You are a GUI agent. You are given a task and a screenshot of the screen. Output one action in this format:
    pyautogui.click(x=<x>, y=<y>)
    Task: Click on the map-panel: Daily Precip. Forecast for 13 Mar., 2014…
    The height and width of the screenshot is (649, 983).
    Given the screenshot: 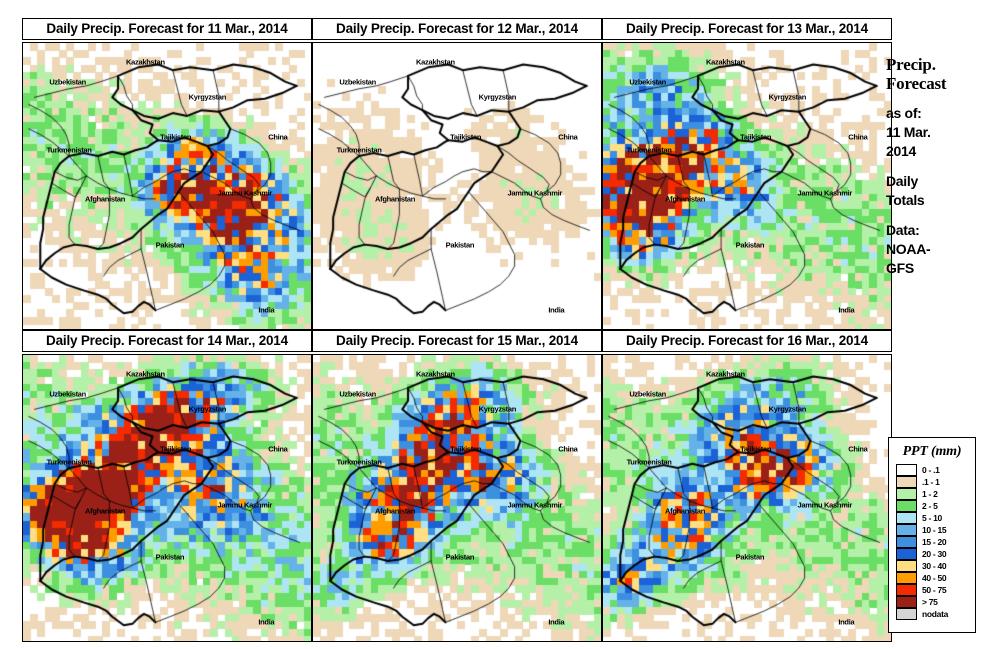 What is the action you would take?
    pyautogui.click(x=747, y=174)
    